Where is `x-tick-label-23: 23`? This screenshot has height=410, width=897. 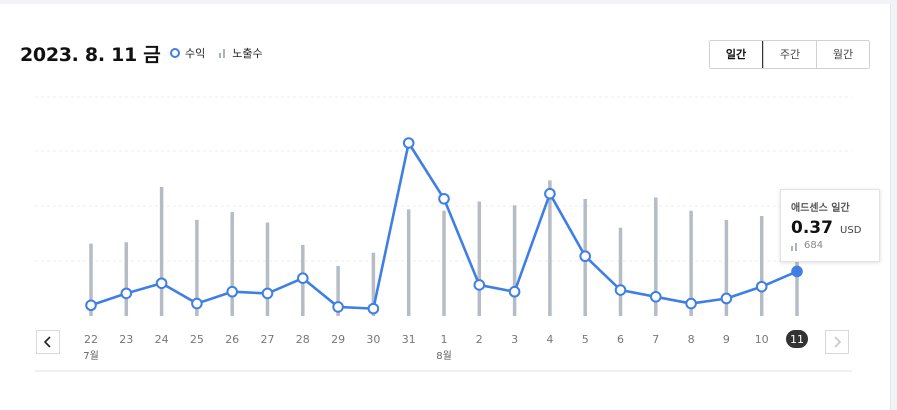
x-tick-label-23: 23 is located at coordinates (126, 339).